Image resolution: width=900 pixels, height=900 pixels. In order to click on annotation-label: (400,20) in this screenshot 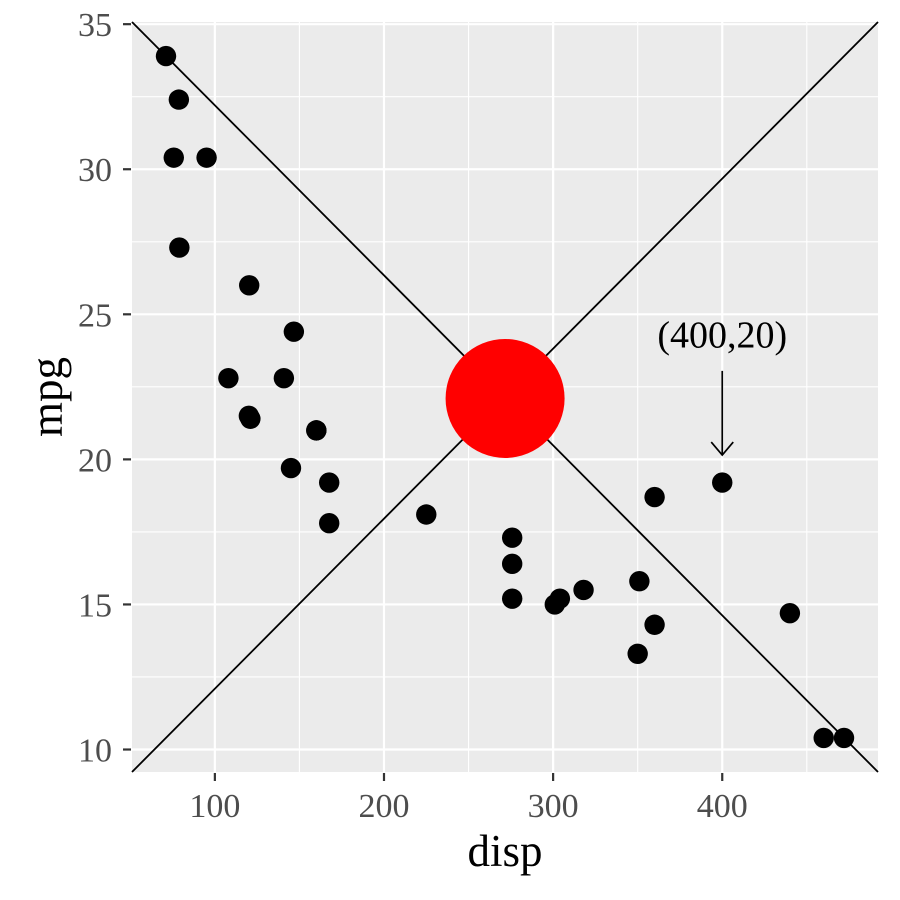, I will do `click(722, 336)`.